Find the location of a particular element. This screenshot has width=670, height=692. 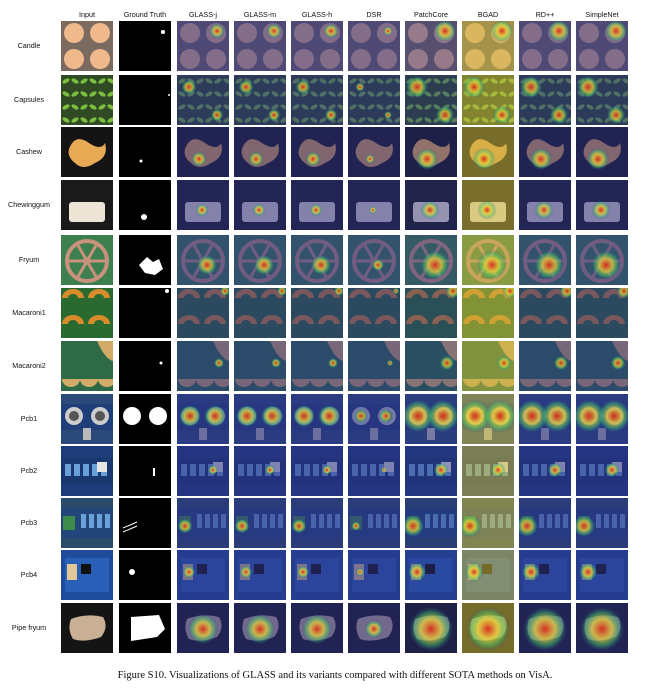

row-label: Macaroni2 is located at coordinates (29, 365).